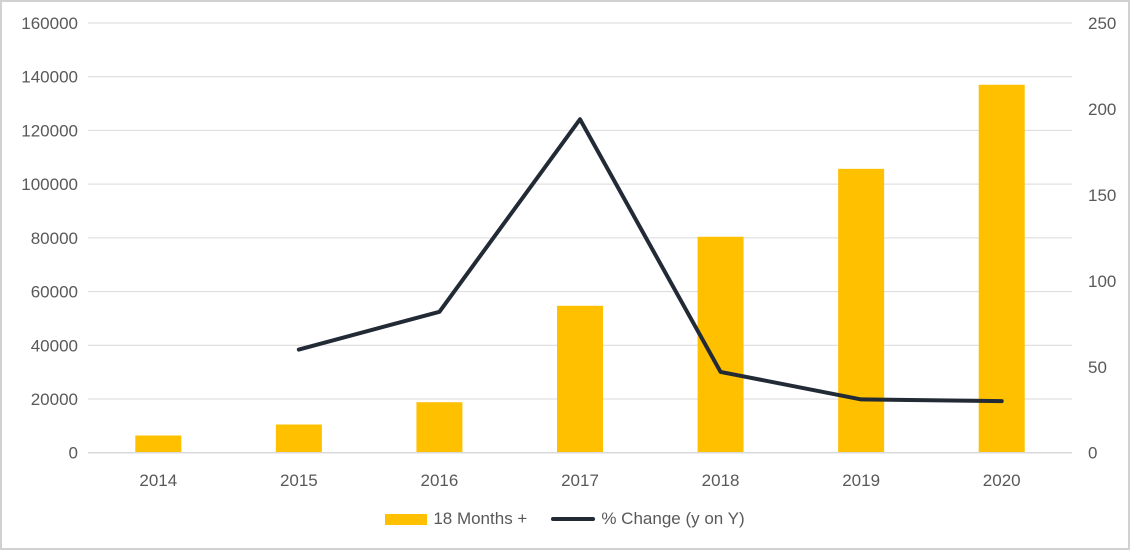 The image size is (1130, 550). Describe the element at coordinates (49, 23) in the screenshot. I see `left-axis-tick-label: 160000` at that location.